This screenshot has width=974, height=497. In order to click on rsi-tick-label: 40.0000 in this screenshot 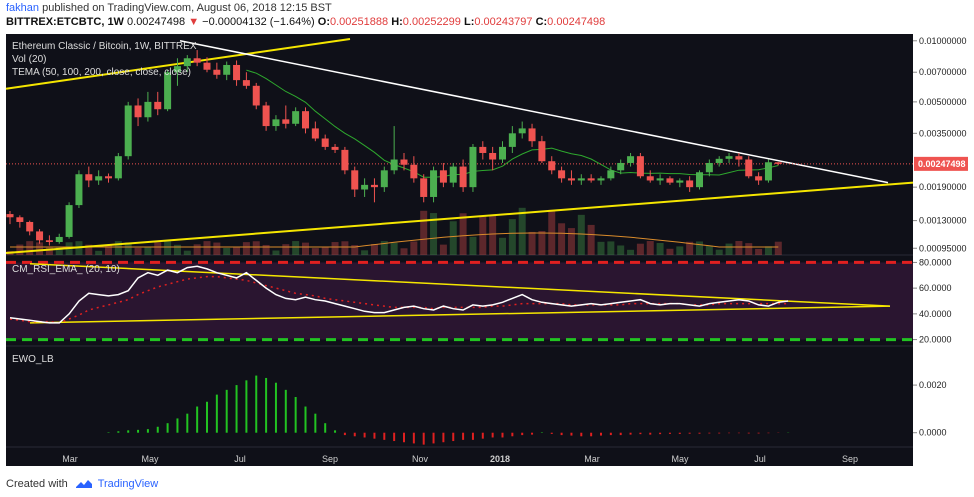, I will do `click(935, 314)`.